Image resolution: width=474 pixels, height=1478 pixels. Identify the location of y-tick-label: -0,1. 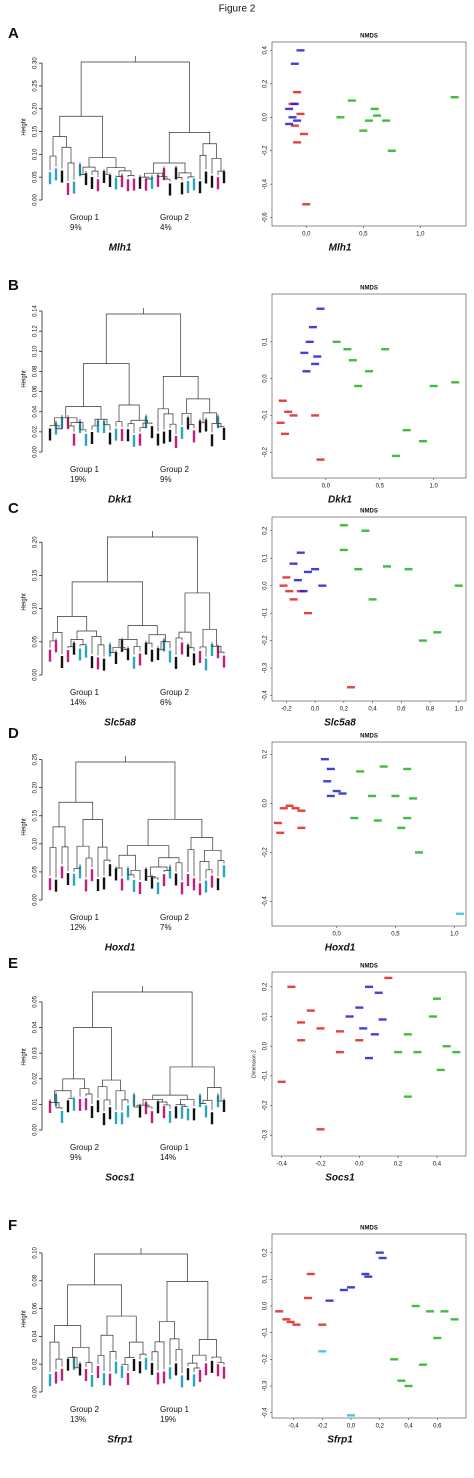
(266, 415).